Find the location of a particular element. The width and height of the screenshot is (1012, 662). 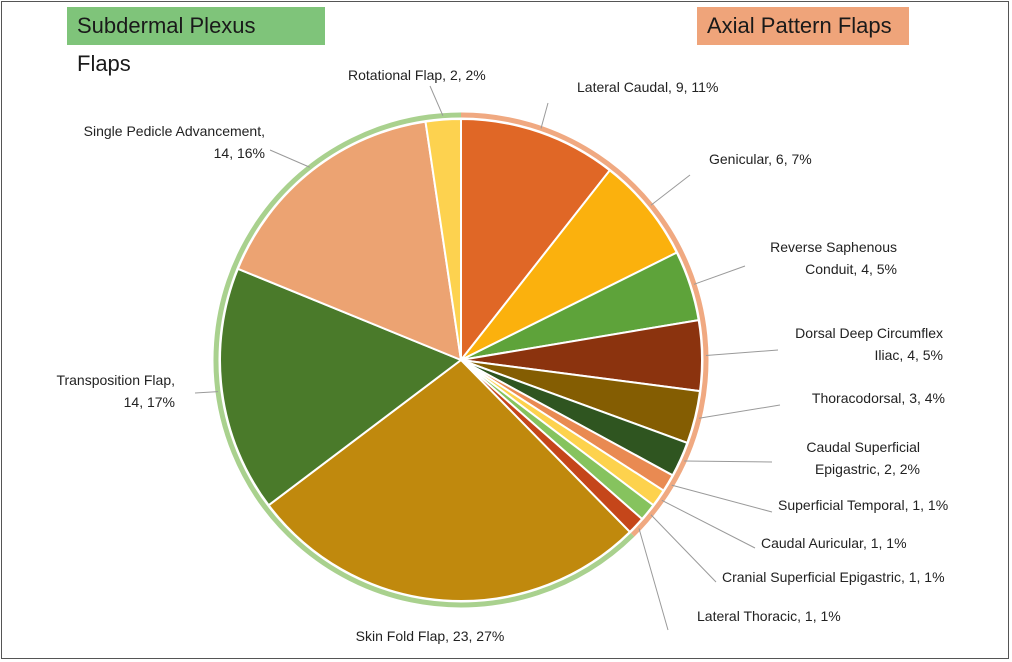

label-rotational-flap: Rotational Flap, 2, 2% is located at coordinates (417, 75).